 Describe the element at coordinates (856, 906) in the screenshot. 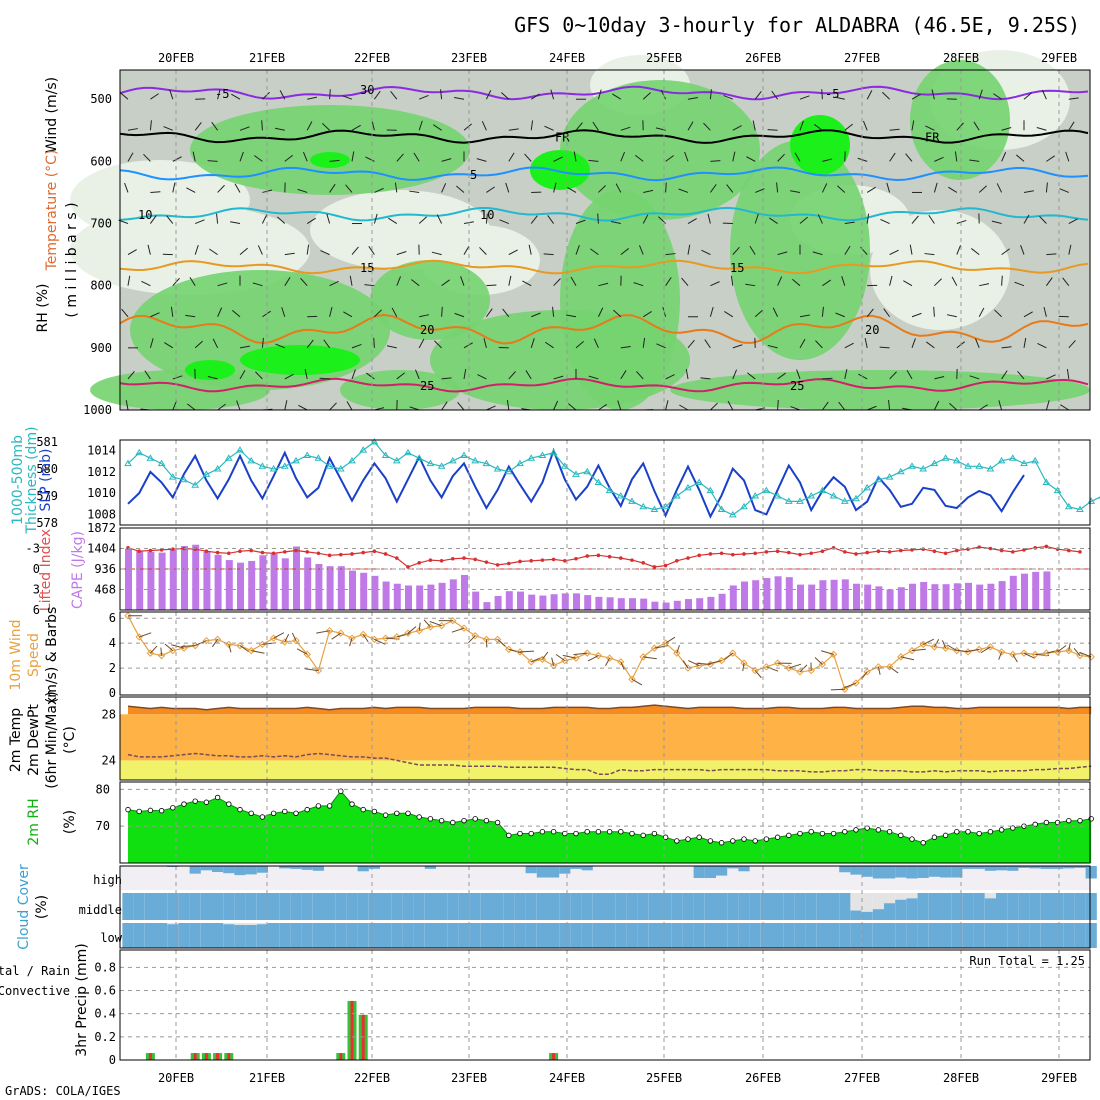

I see `cloud-middle-bg` at that location.